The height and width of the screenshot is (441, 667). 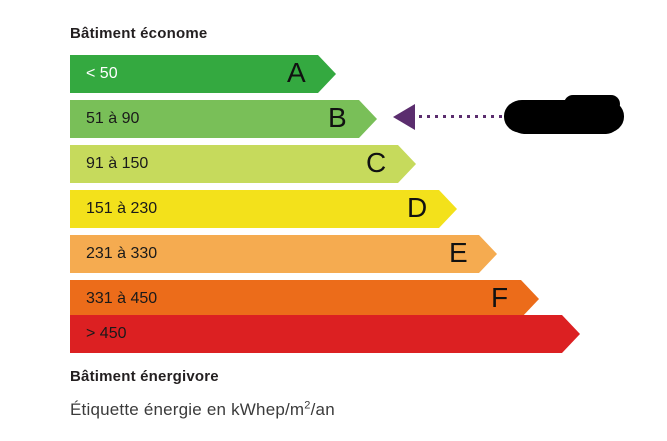 What do you see at coordinates (461, 116) in the screenshot?
I see `class-marker-dotted-connector` at bounding box center [461, 116].